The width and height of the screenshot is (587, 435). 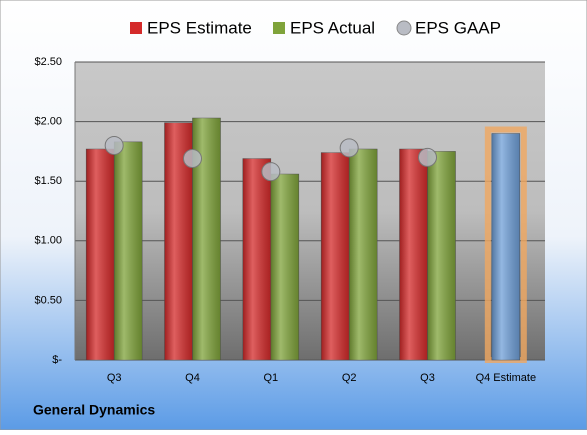 I want to click on y-tick-label: $0.50, so click(x=48, y=300).